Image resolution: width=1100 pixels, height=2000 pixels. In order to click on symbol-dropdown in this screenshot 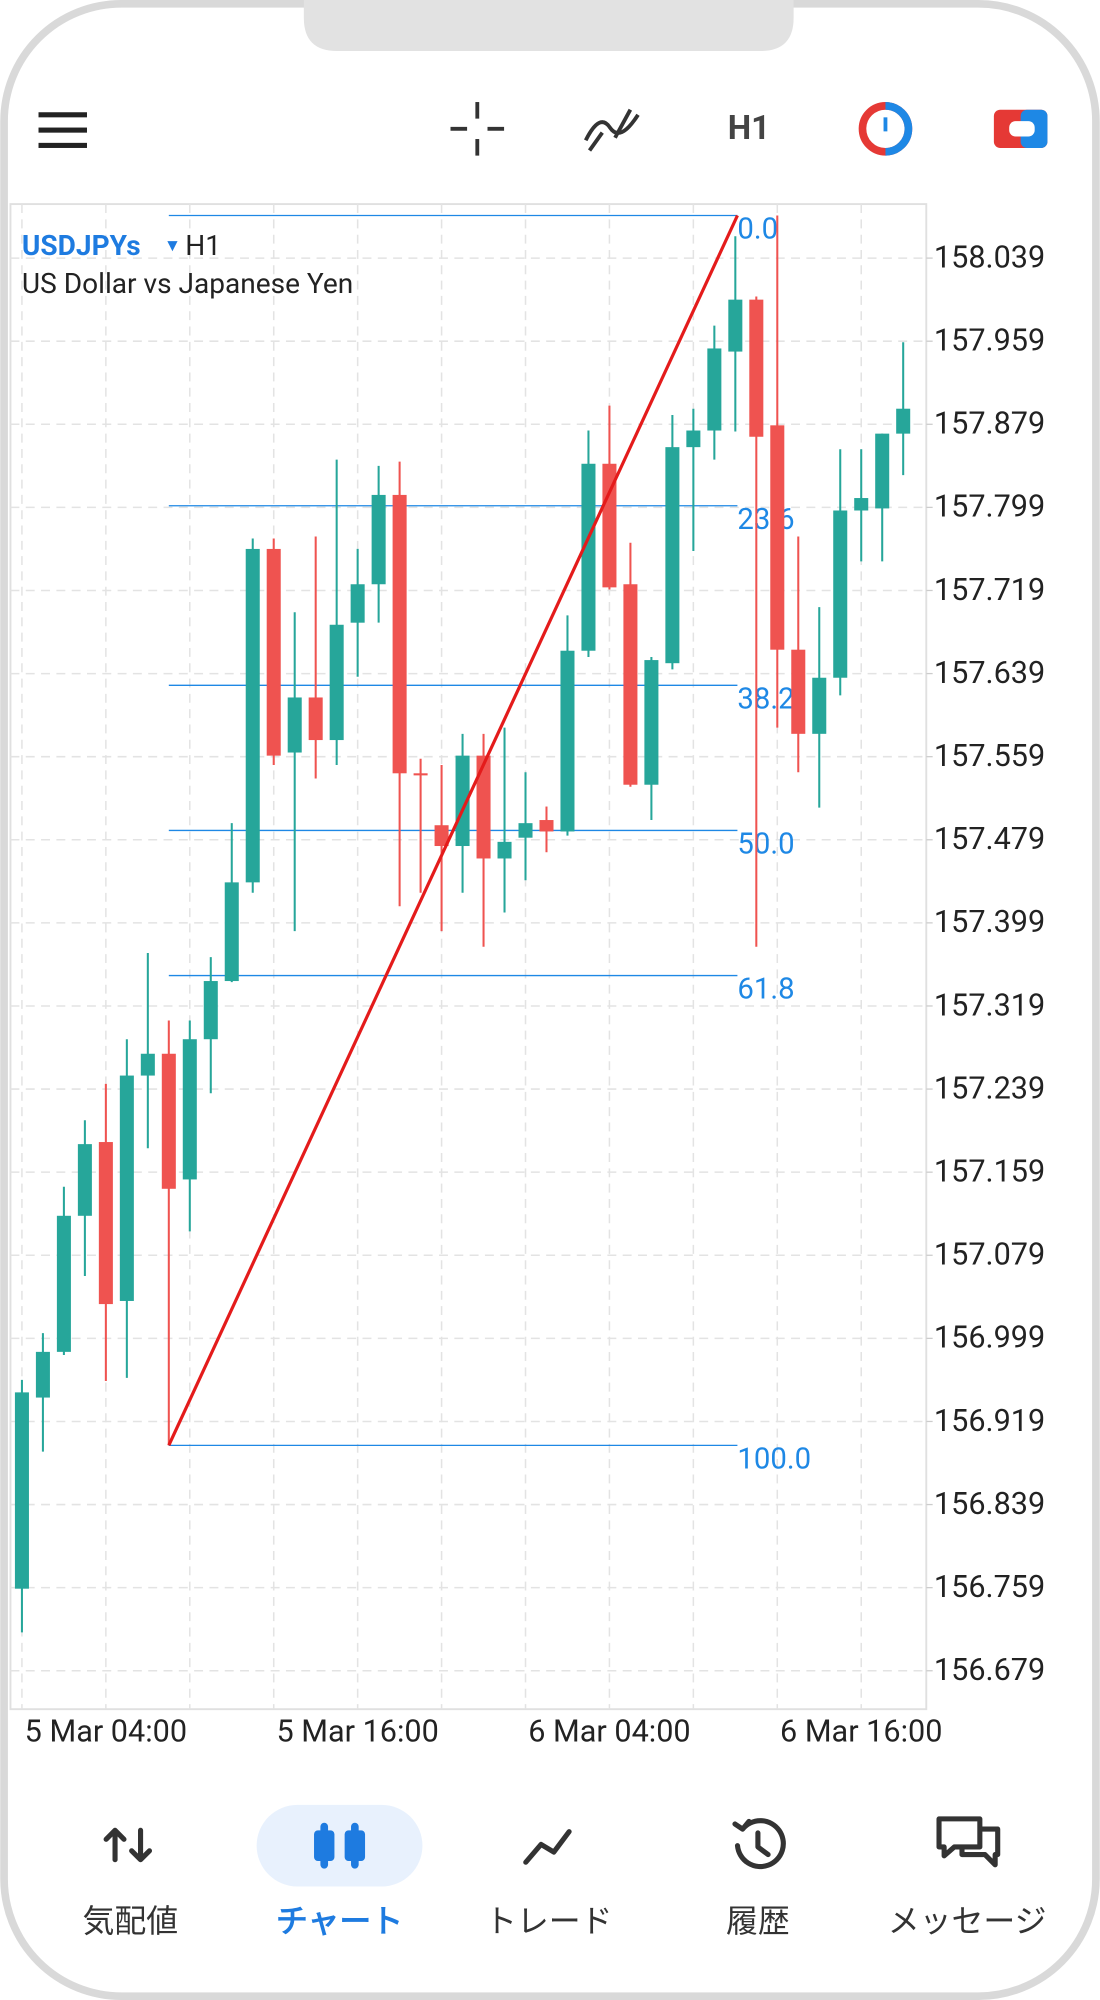, I will do `click(172, 246)`.